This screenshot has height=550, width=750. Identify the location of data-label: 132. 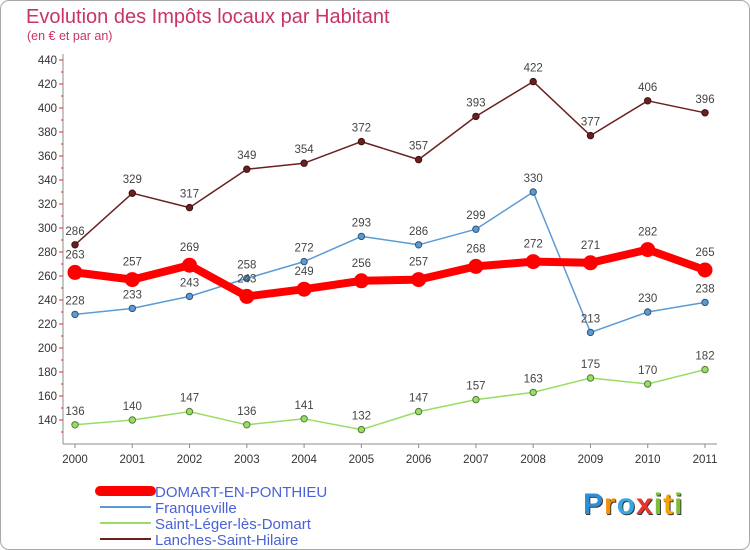
(361, 417).